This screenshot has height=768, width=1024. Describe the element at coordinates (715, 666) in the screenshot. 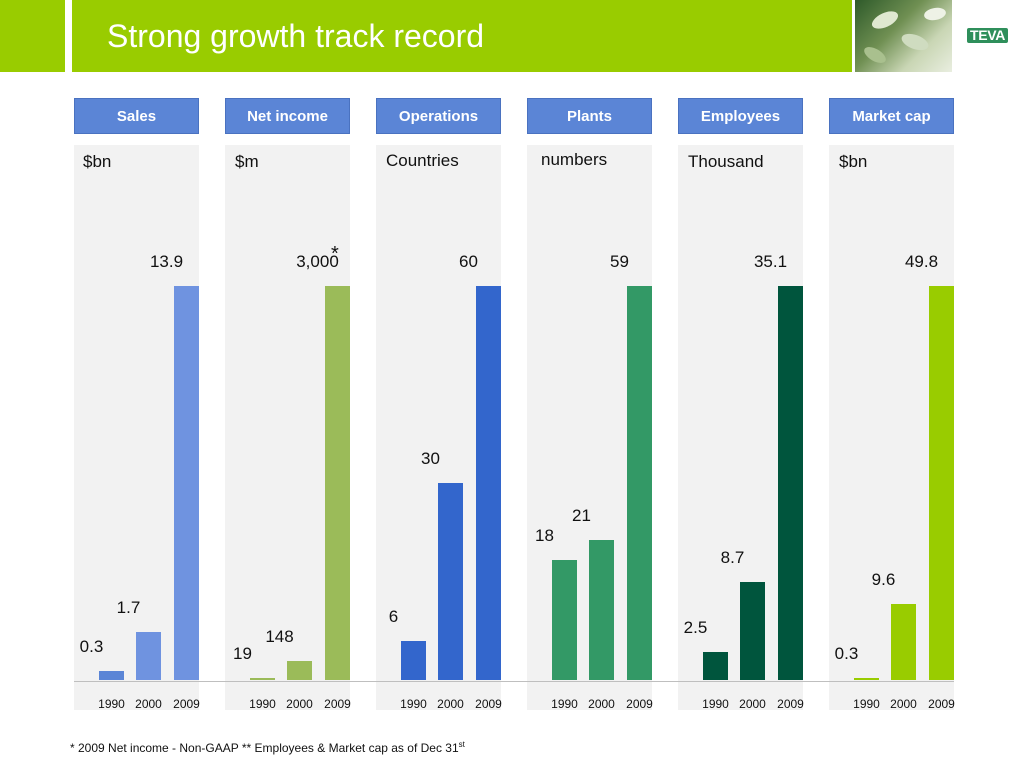

I see `employees-bar-1990` at that location.